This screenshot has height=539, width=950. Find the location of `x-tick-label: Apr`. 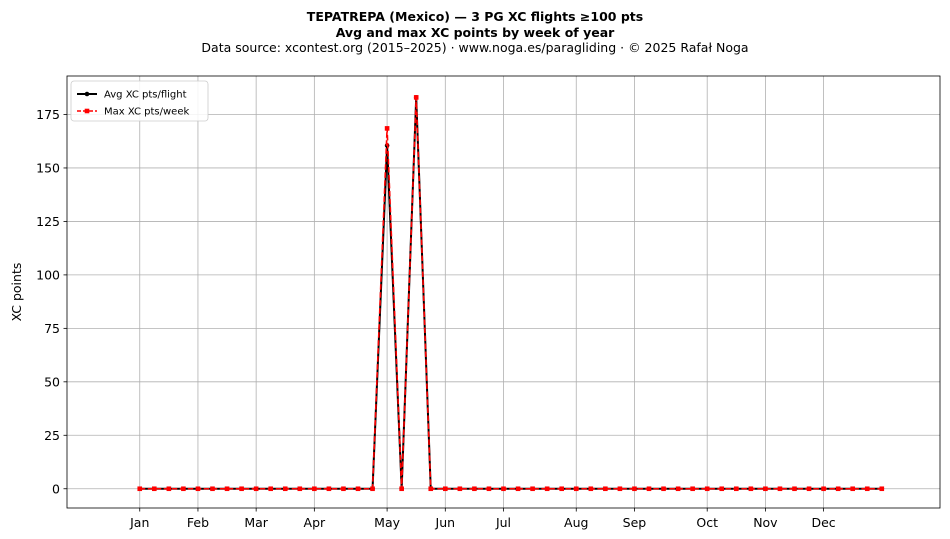

x-tick-label: Apr is located at coordinates (315, 522).